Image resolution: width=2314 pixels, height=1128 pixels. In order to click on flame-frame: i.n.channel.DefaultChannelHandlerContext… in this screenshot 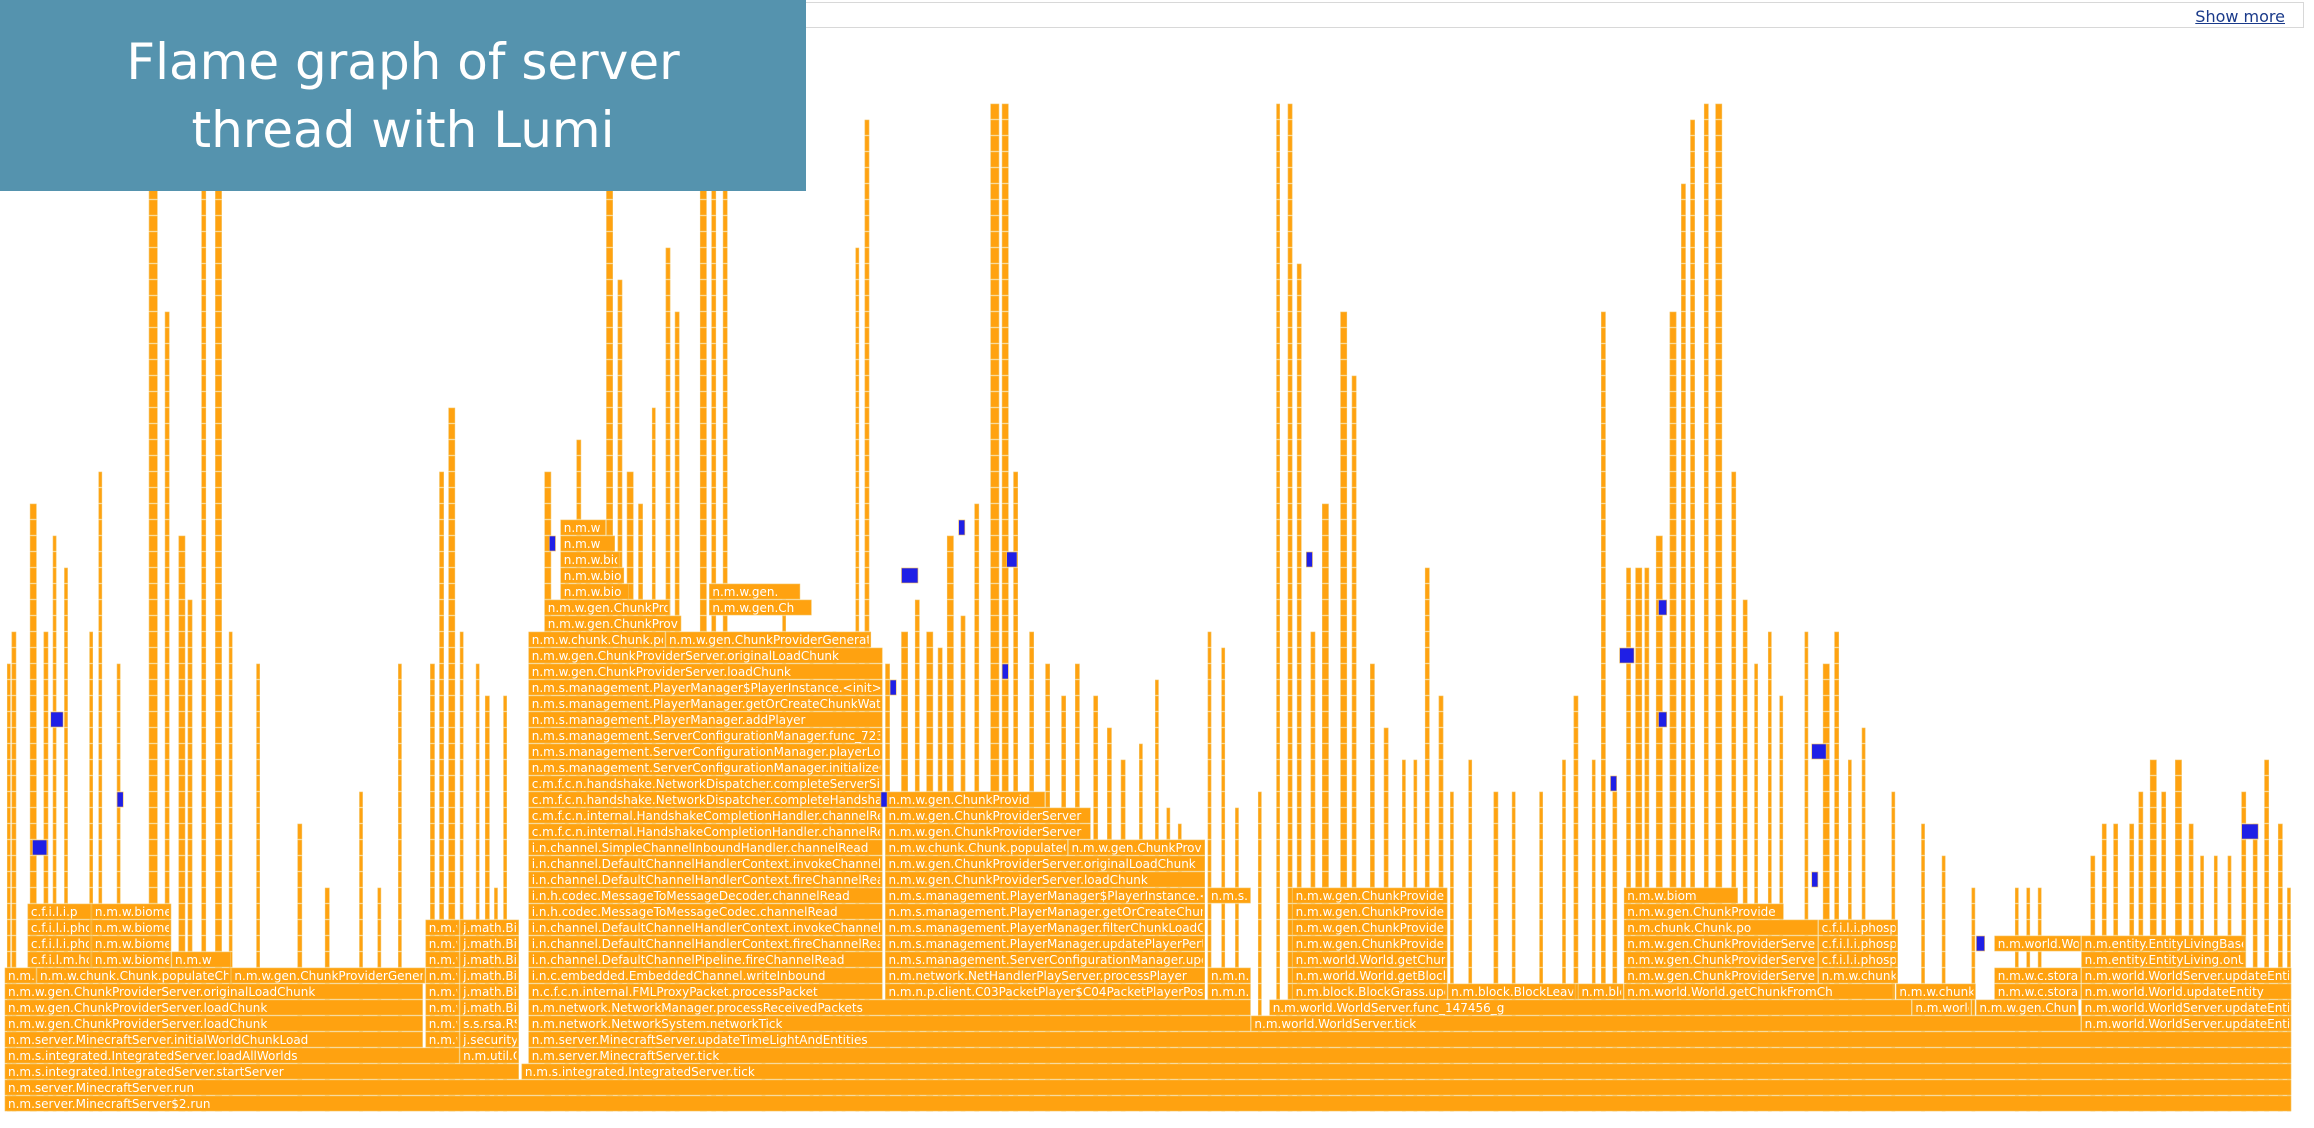, I will do `click(710, 943)`.